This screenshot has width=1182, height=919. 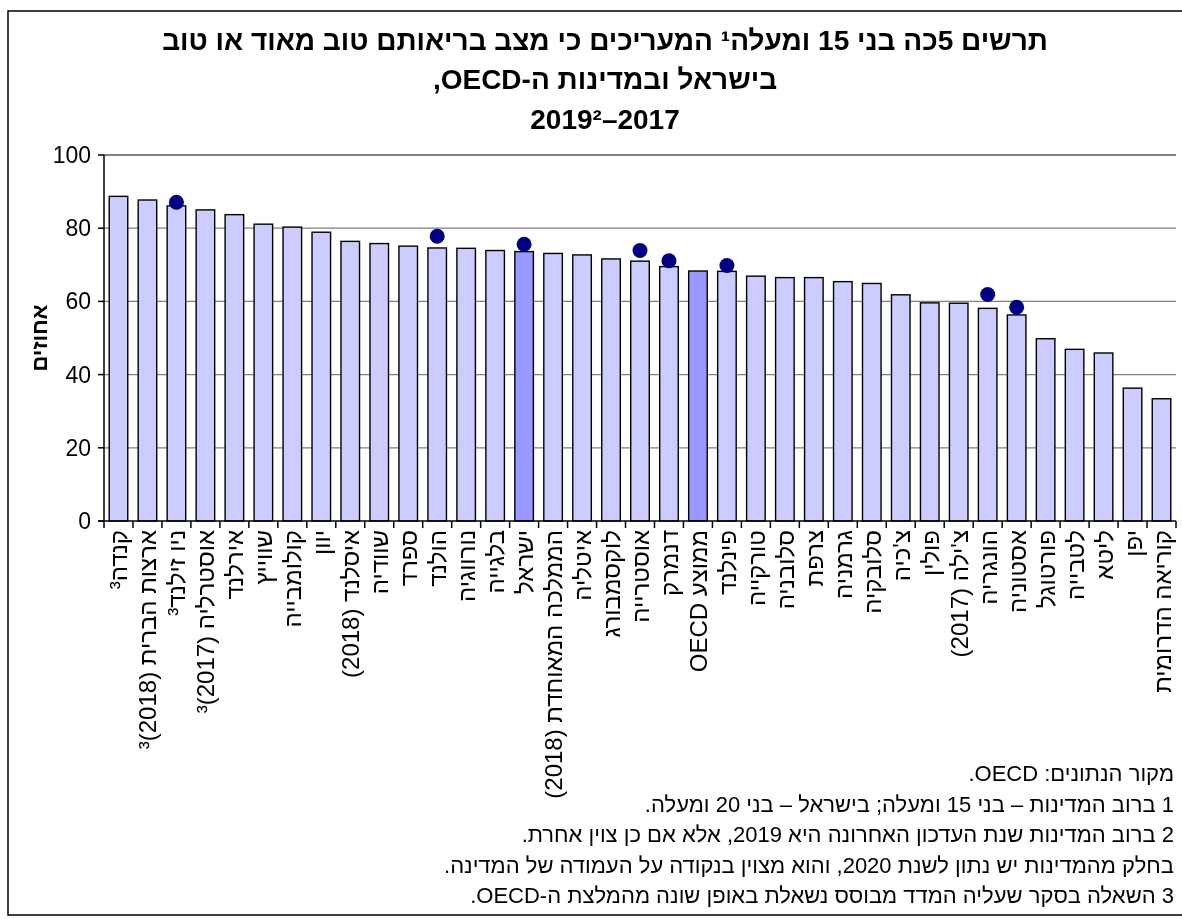 What do you see at coordinates (822, 896) in the screenshot?
I see `text: 3 השאלה בסקר שעליה המדד מבוסס נשאלת באופן שונה מהמלצת ה-OECD.` at bounding box center [822, 896].